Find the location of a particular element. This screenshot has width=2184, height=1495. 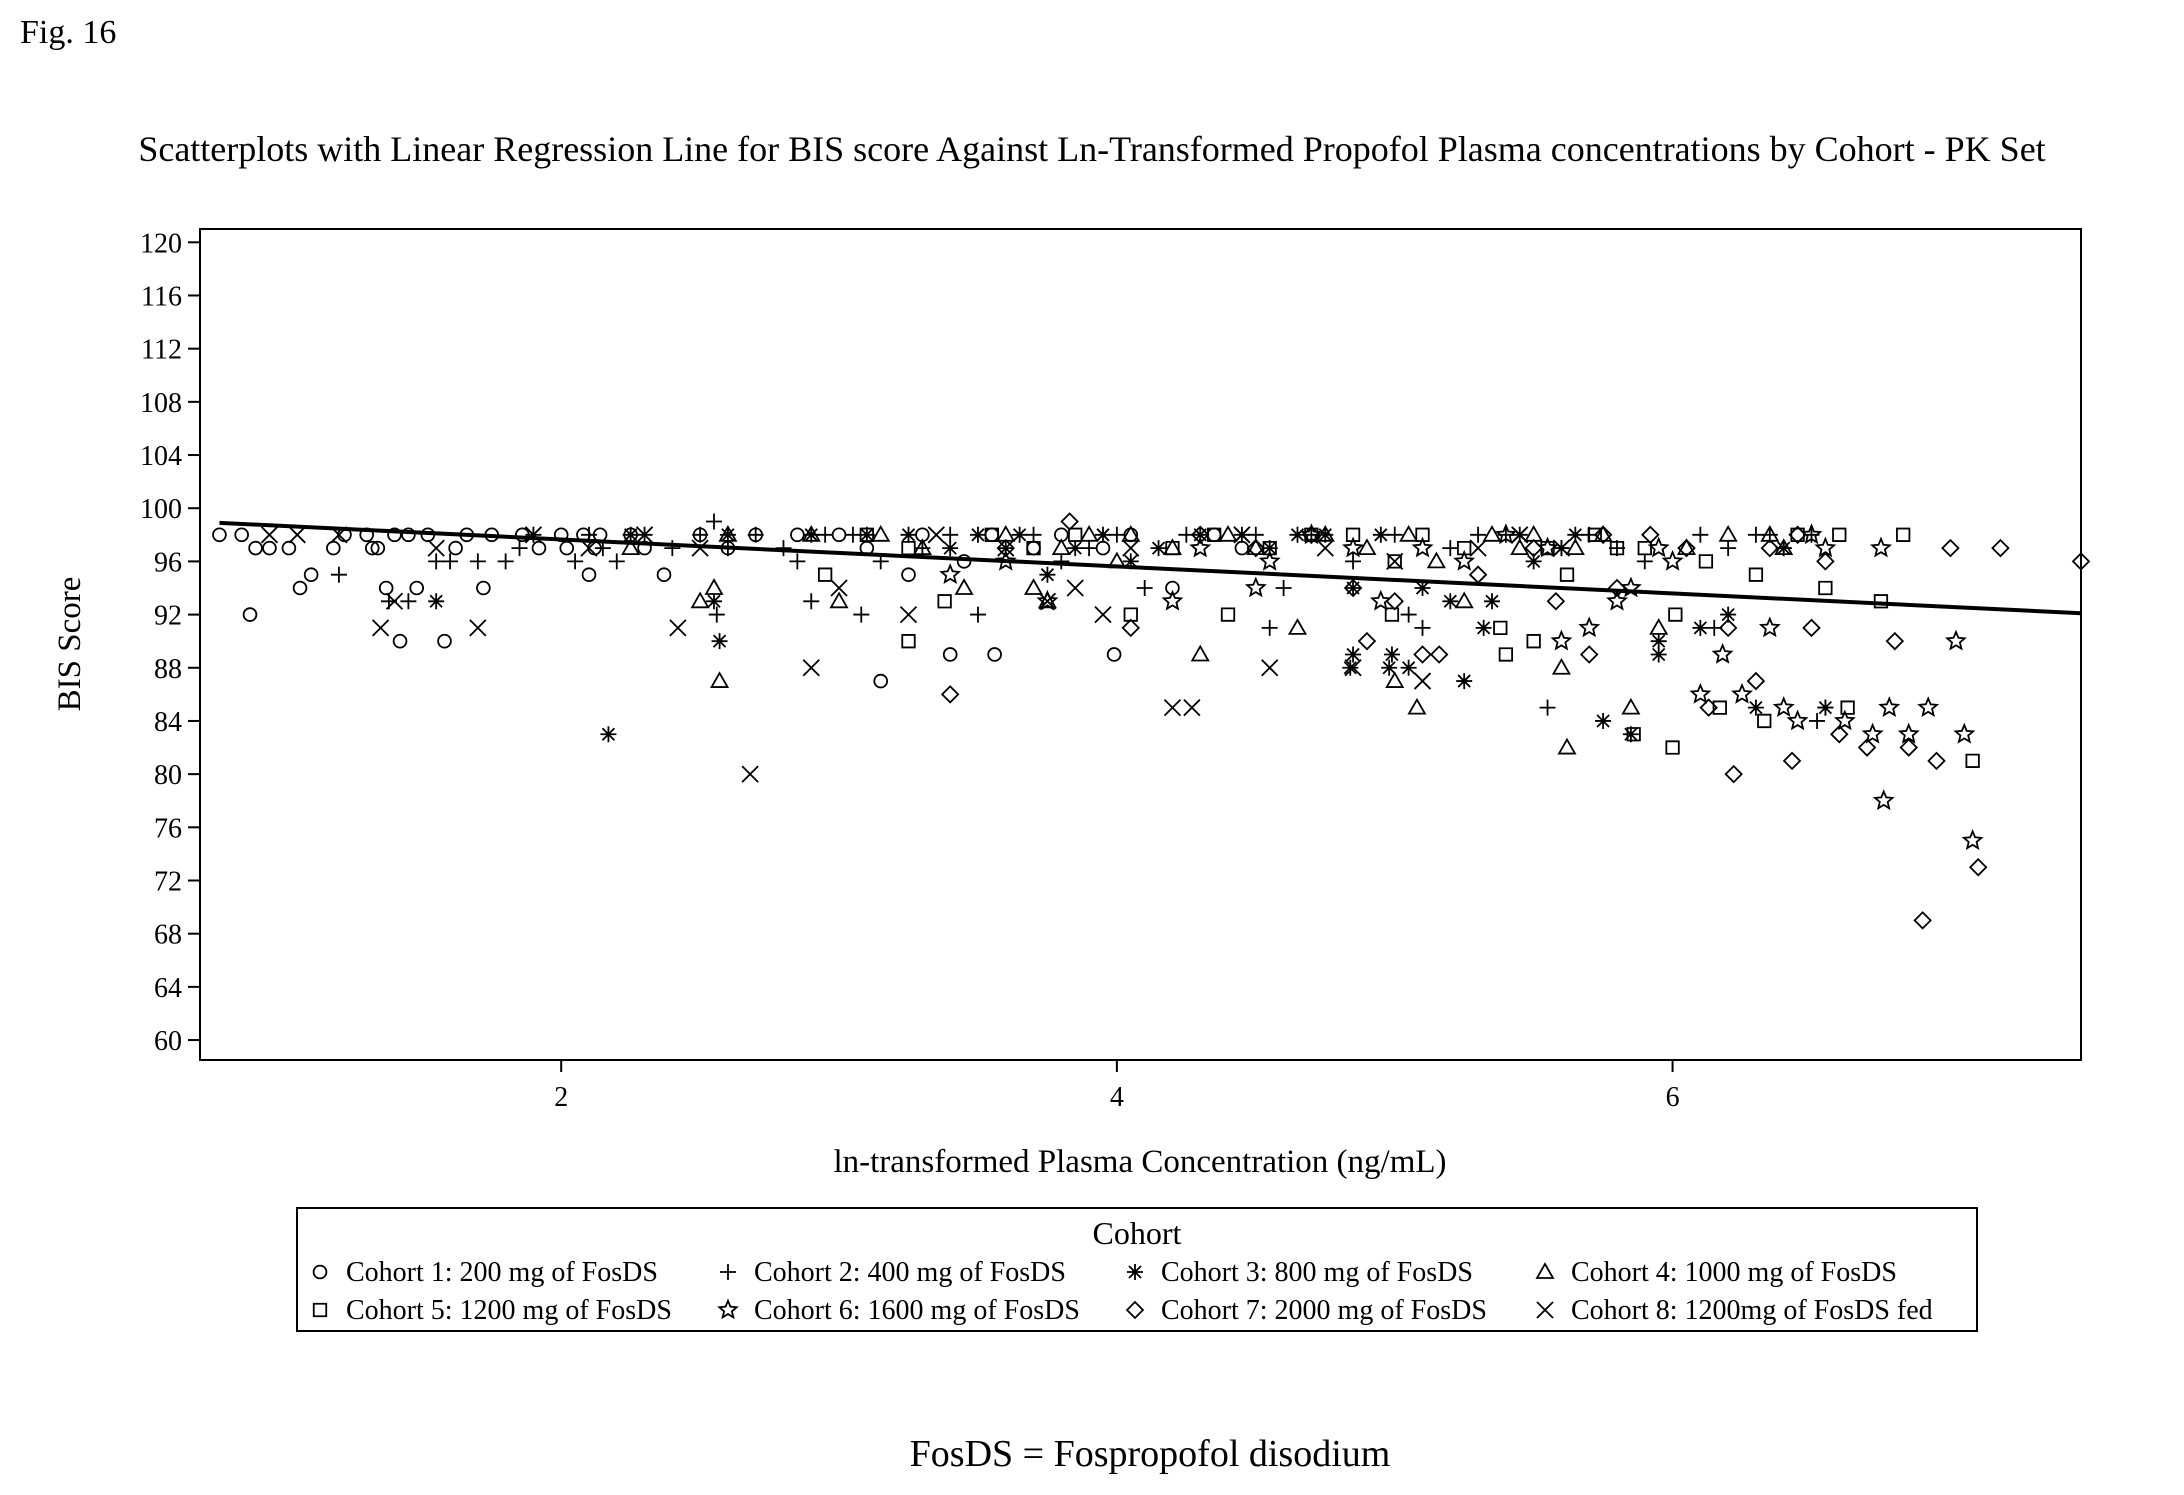

legend-label: Cohort 6: 1600 mg of FosDS is located at coordinates (917, 1310).